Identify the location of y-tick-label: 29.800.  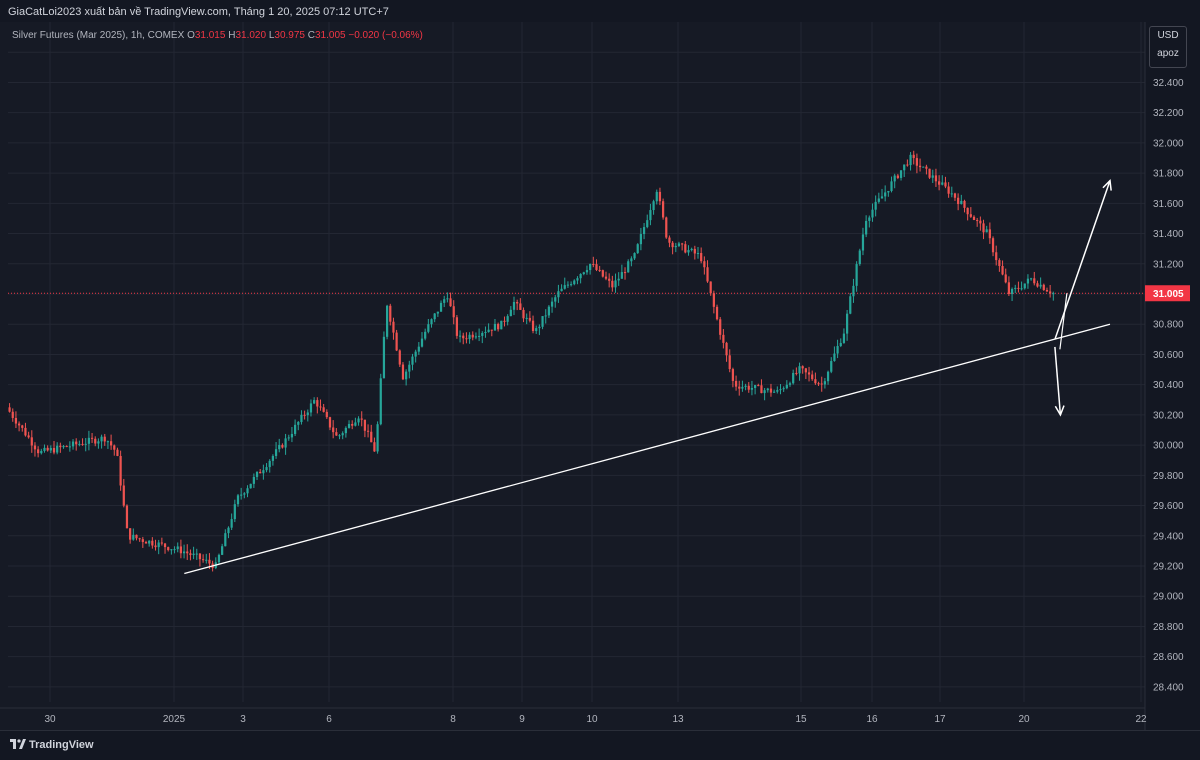
(1168, 476).